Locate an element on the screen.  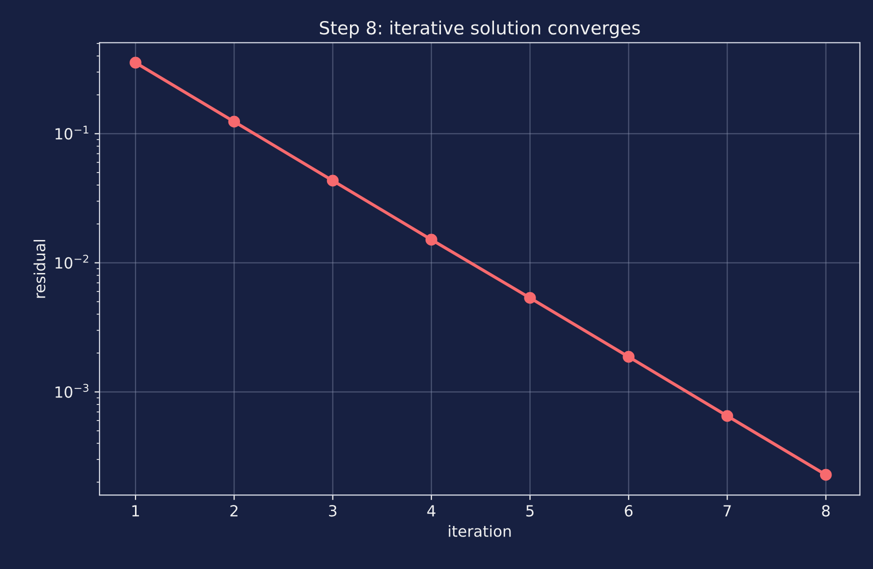
y-tick-label: 10$^{−2}$ is located at coordinates (72, 261).